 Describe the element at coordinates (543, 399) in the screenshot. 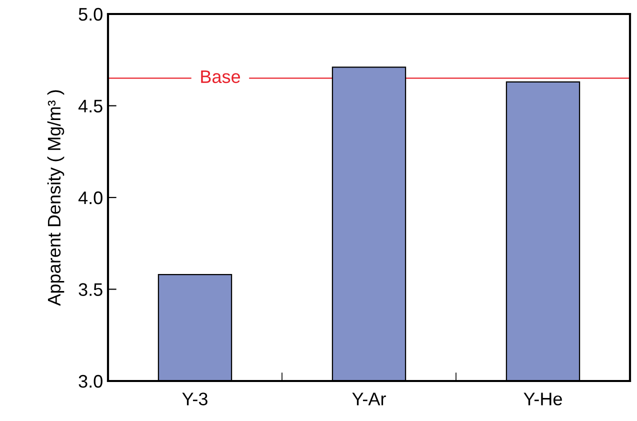

I see `x-tick-label: Y-He` at that location.